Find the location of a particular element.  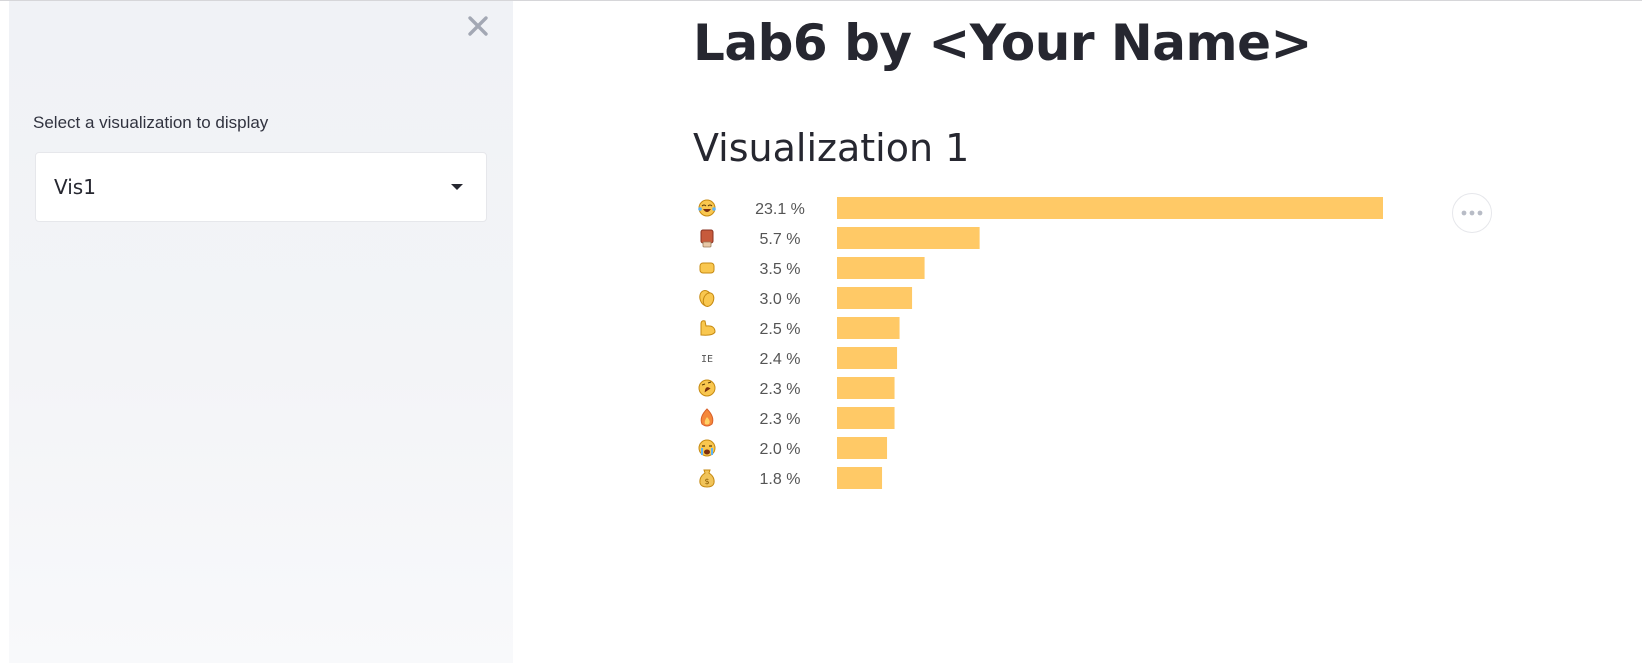

value-label: 5.7 % is located at coordinates (780, 239).